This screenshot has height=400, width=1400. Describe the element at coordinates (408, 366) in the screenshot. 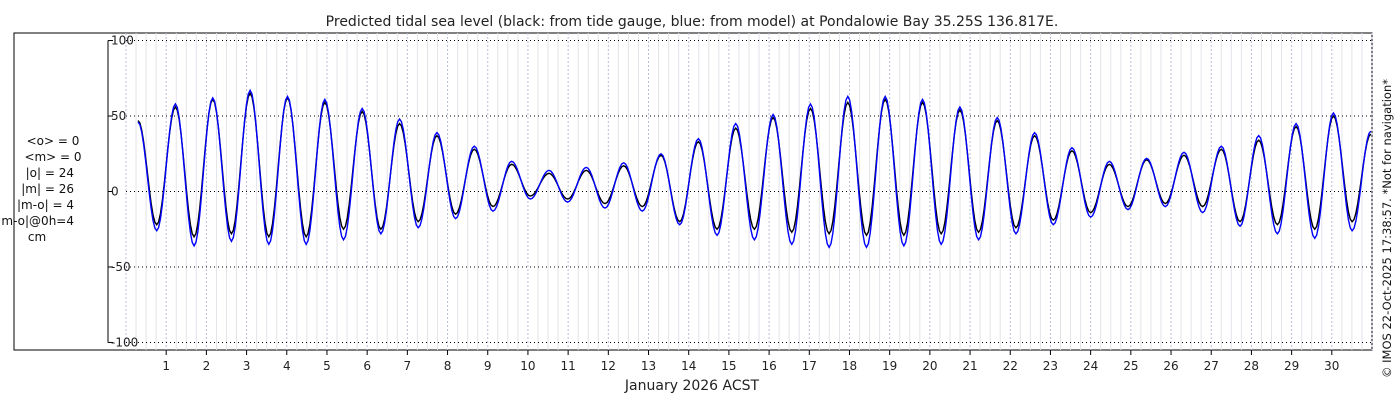

I see `x-tick-label: 7` at that location.